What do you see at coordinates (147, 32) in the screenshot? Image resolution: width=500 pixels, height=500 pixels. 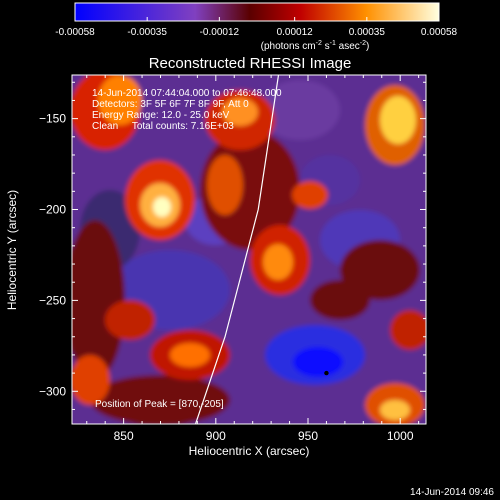 I see `colorbar-tick-label: -0.00035` at bounding box center [147, 32].